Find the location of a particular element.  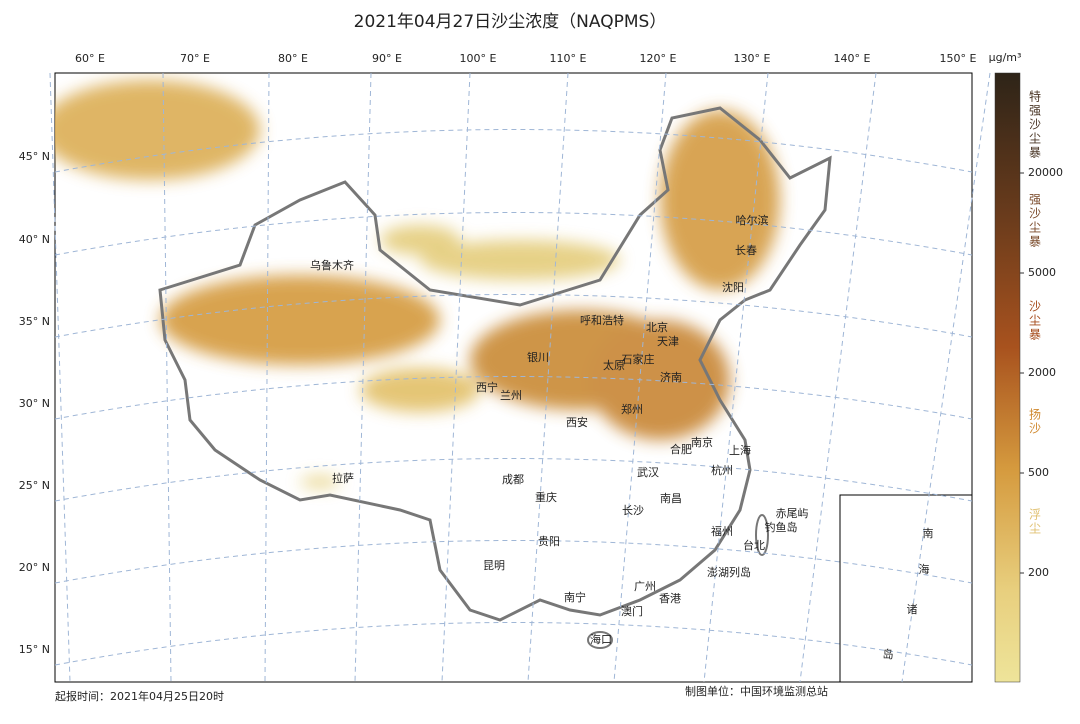

colorbar-tick-label: 200 is located at coordinates (1038, 572).